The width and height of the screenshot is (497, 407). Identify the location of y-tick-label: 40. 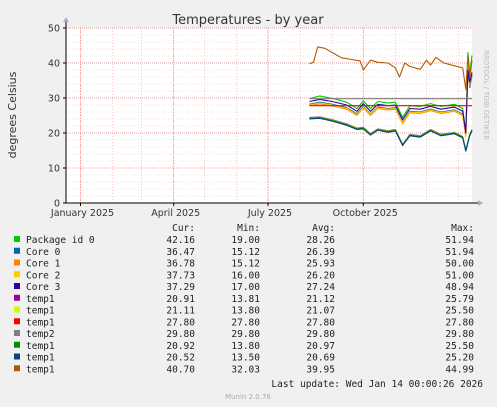
(54, 64).